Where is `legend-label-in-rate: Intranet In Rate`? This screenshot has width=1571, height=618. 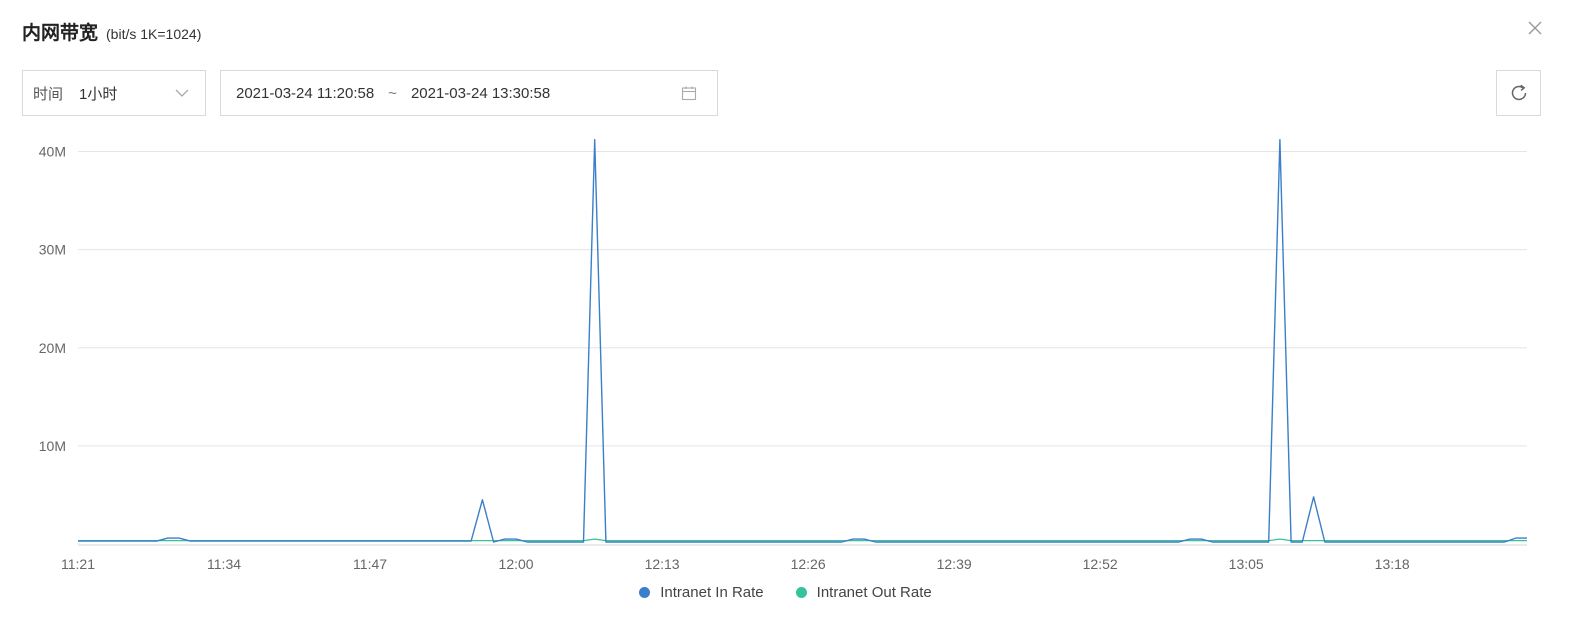 legend-label-in-rate: Intranet In Rate is located at coordinates (712, 592).